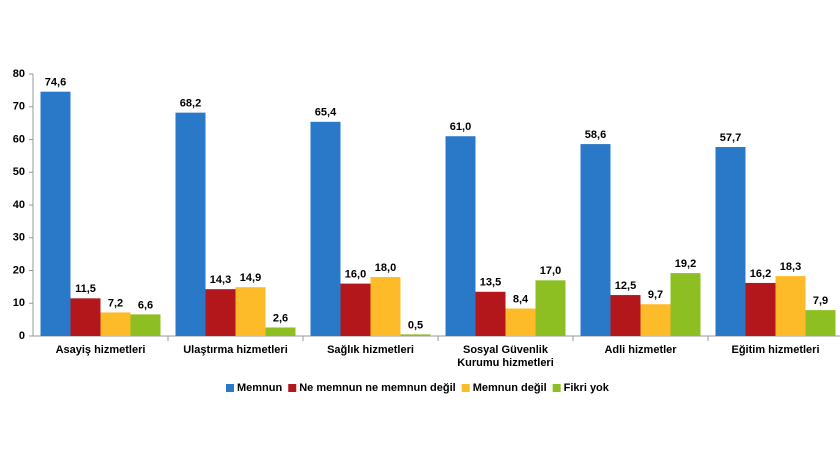 The image size is (840, 472). What do you see at coordinates (85, 289) in the screenshot?
I see `value-label: 11,5` at bounding box center [85, 289].